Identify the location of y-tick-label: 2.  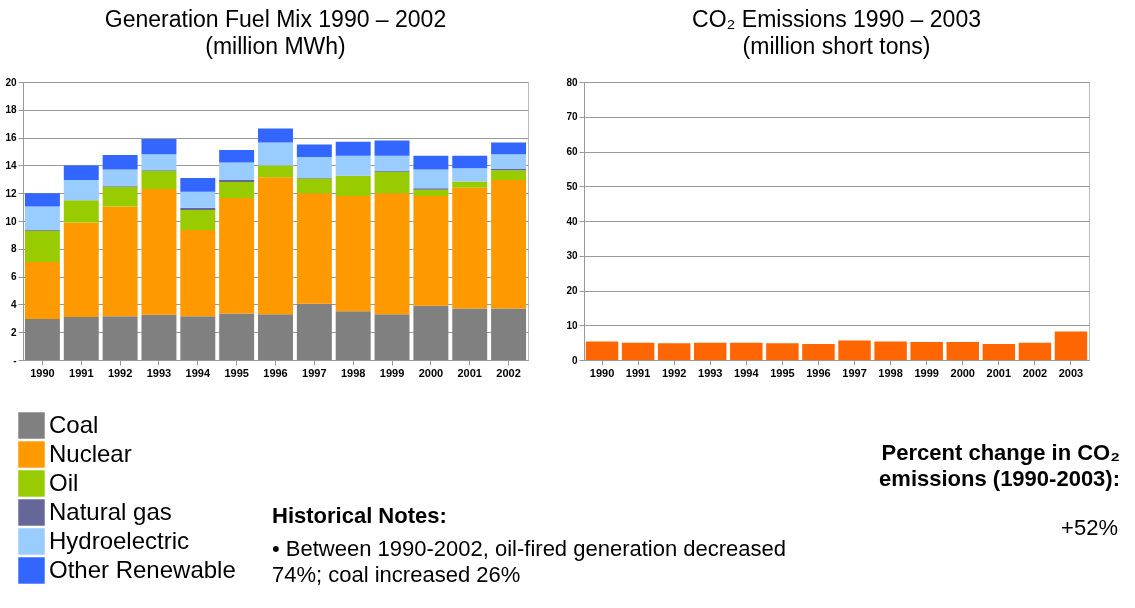
(13, 332).